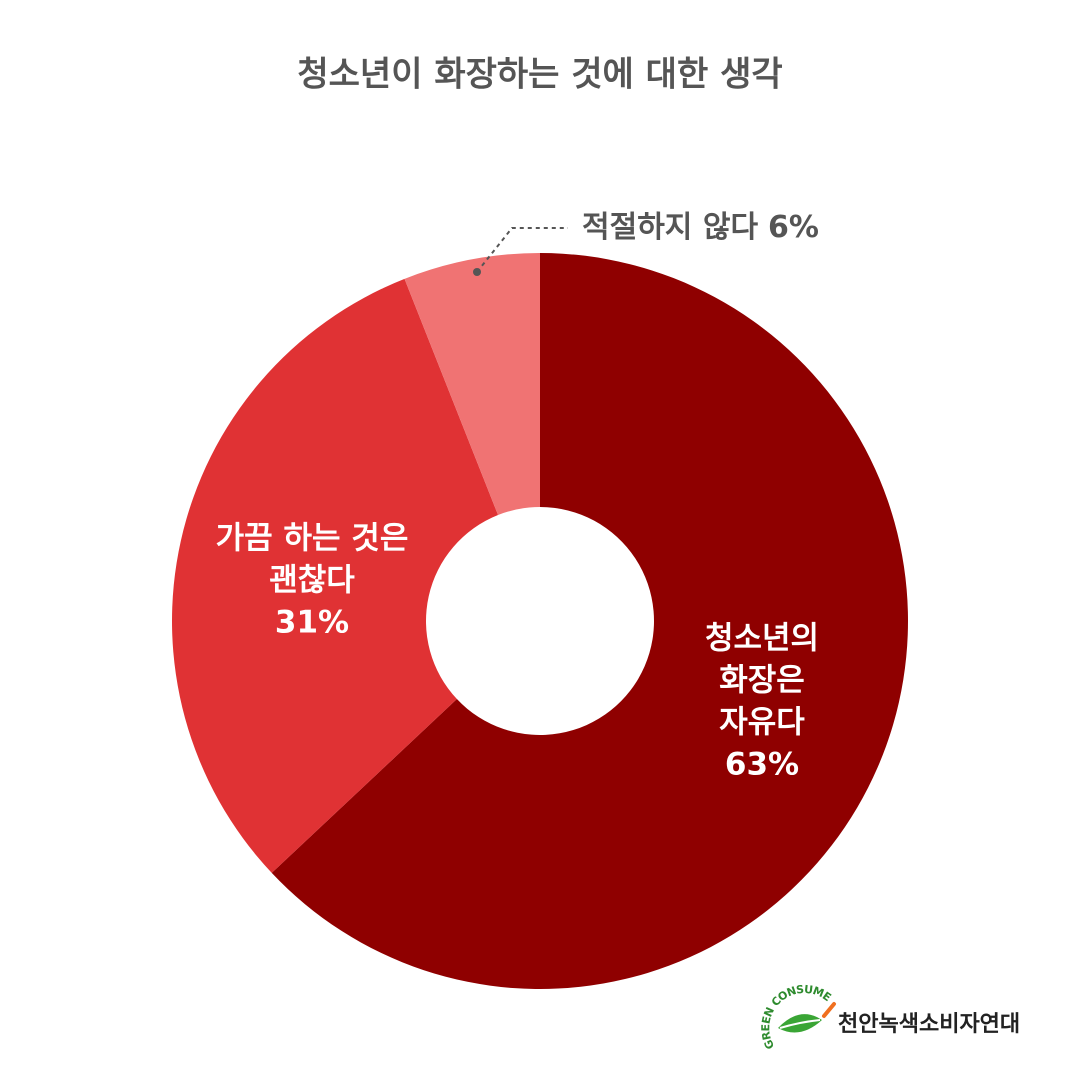 This screenshot has height=1080, width=1080. Describe the element at coordinates (762, 723) in the screenshot. I see `category-label: 자유다` at that location.